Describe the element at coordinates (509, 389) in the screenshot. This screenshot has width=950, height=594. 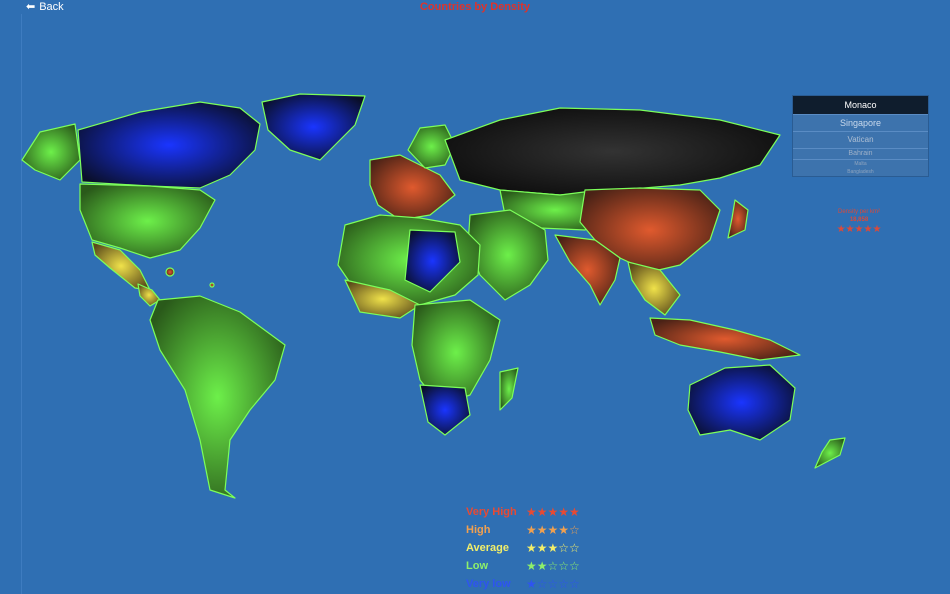
I see `region-madagascar` at that location.